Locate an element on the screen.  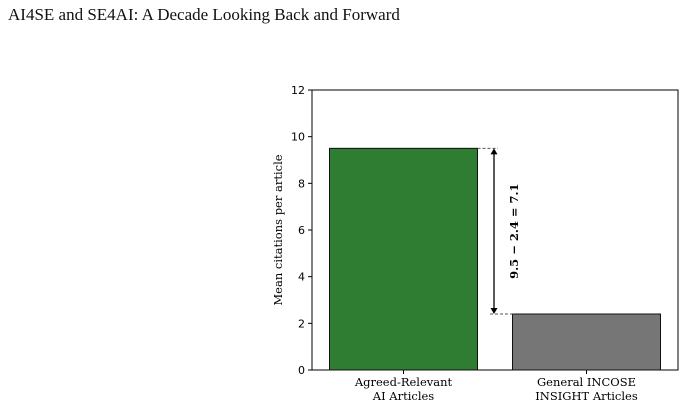
y-tick-label: 0 is located at coordinates (301, 370).